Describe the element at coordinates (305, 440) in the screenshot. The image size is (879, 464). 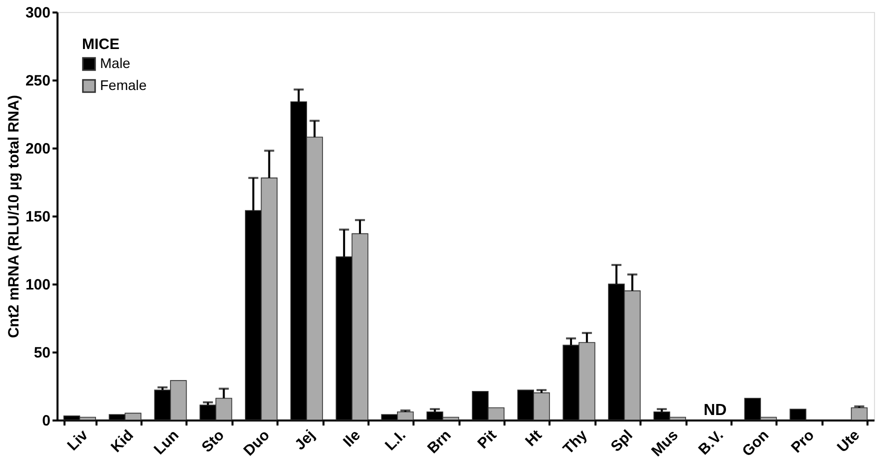
I see `x-tick-label: Jej` at that location.